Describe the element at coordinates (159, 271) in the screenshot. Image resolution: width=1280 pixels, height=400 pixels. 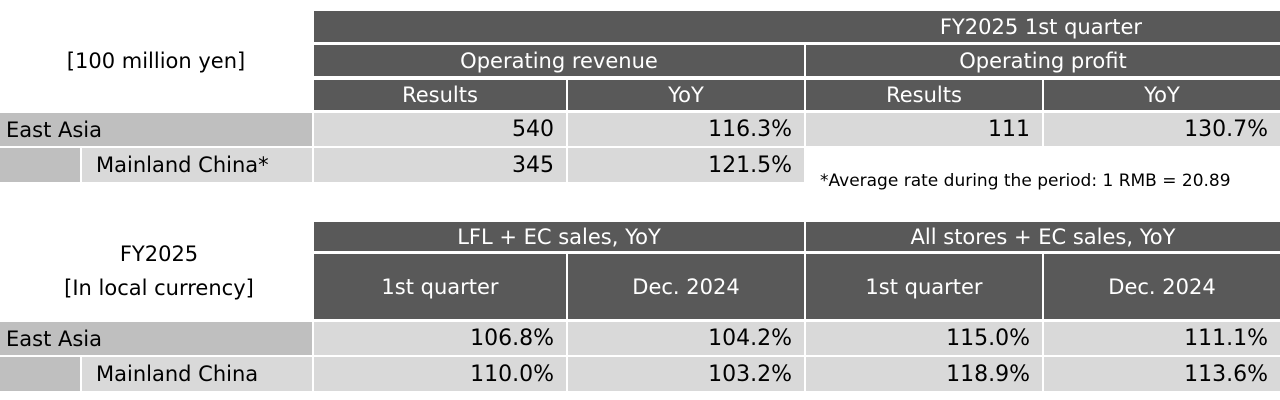
I see `table2-title: FY2025 [In local currency]` at that location.